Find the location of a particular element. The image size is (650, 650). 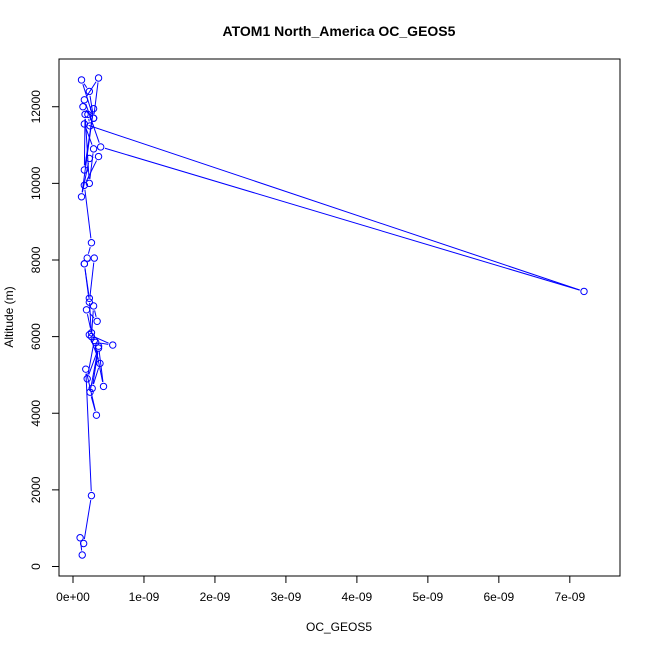

y-axis: 0 2000 4000 6000 8000 10000 12000 is located at coordinates (44, 330).